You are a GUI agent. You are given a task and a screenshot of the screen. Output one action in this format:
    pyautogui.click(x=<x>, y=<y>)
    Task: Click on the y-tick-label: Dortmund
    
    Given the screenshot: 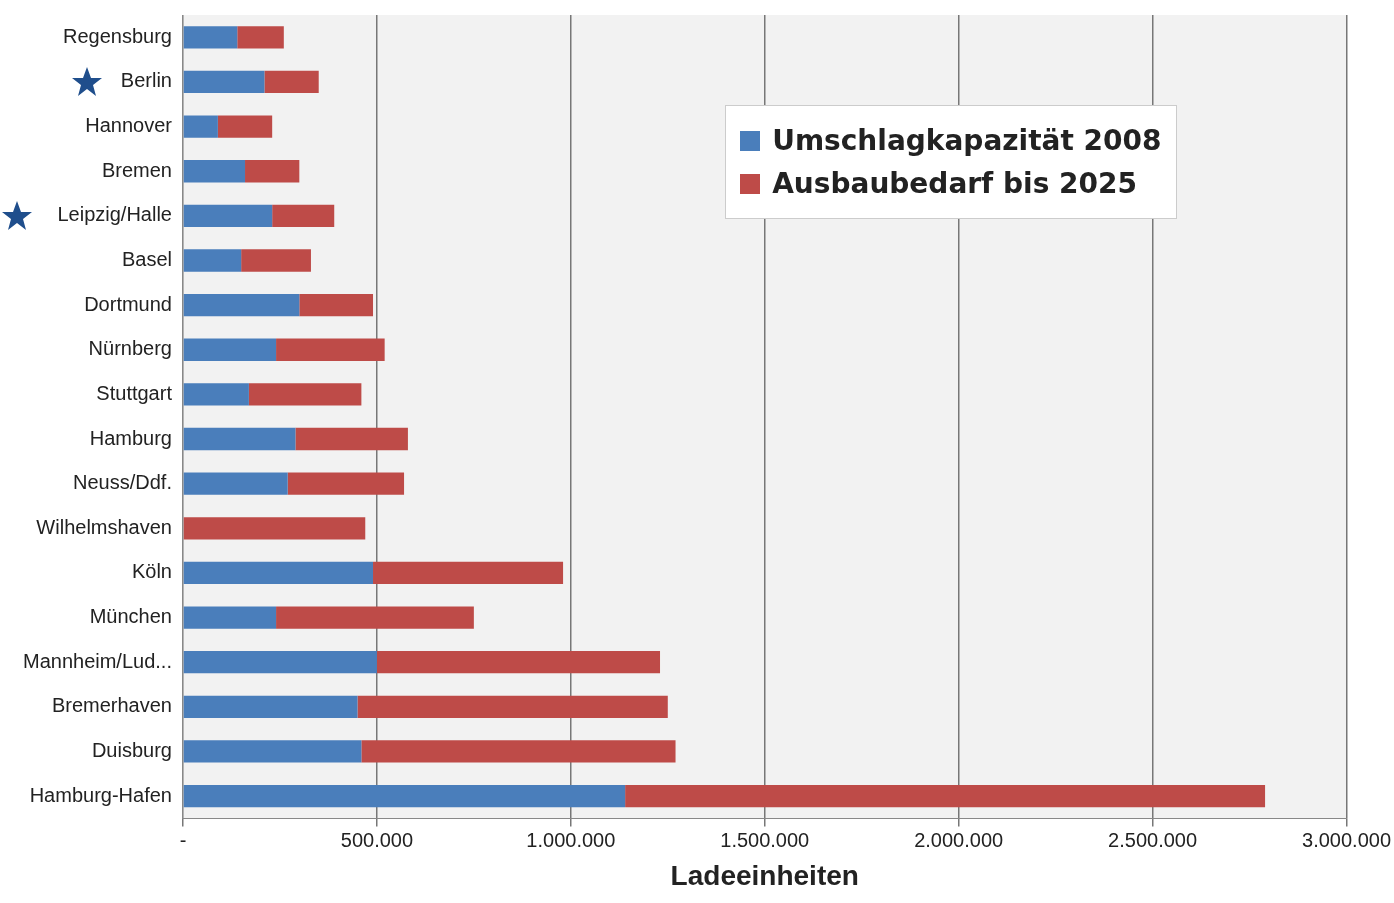 What is the action you would take?
    pyautogui.click(x=128, y=303)
    